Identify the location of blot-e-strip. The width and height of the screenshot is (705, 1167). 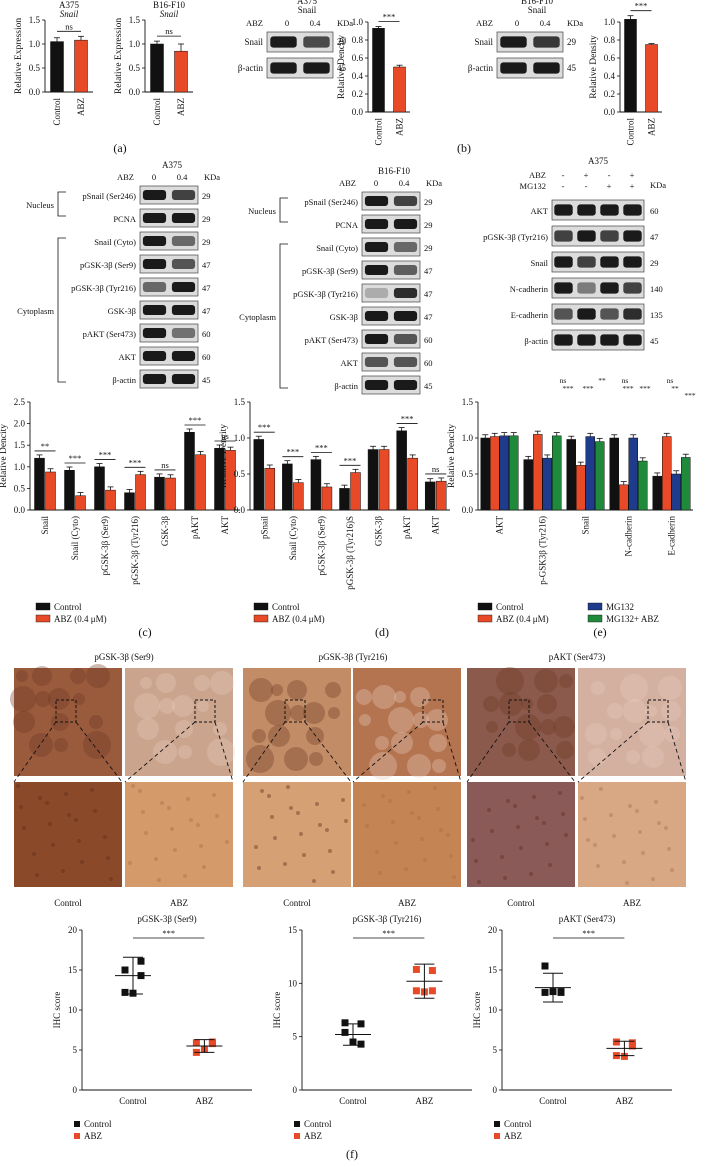
(598, 210).